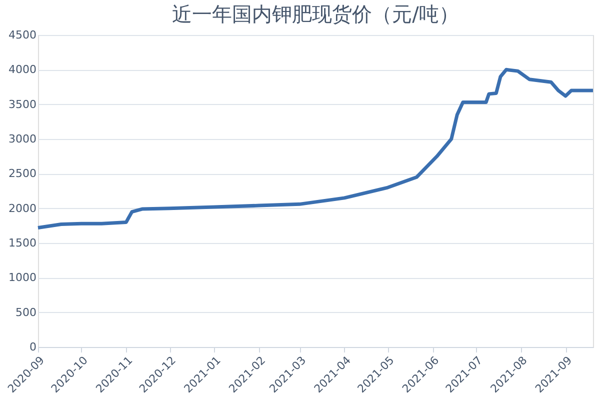 The image size is (600, 400). Describe the element at coordinates (22, 208) in the screenshot. I see `y-tick-label: 2000` at that location.